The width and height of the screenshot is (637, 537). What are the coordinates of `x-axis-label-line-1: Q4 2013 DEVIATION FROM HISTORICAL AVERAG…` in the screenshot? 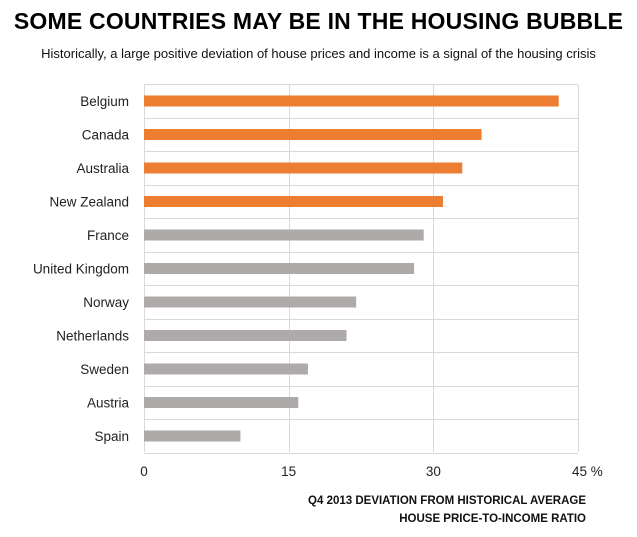 It's located at (447, 501).